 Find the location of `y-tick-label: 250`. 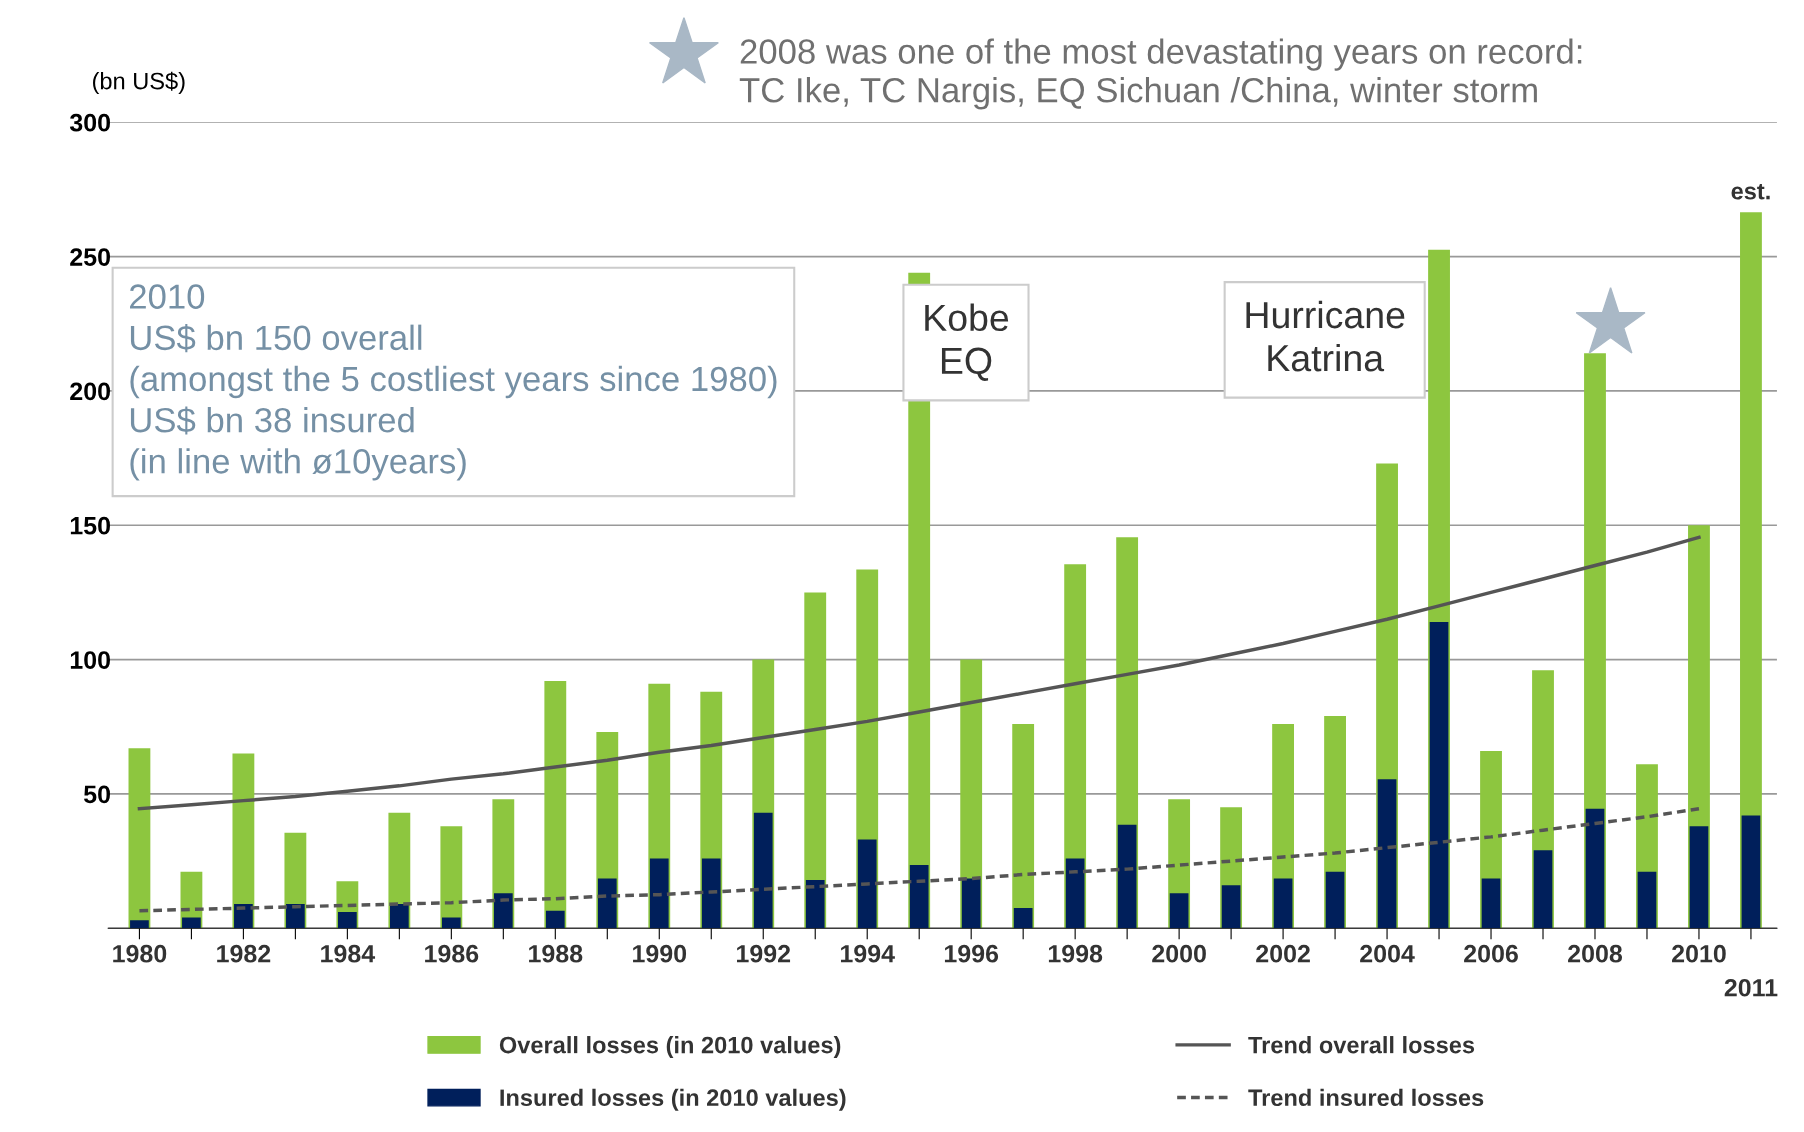

y-tick-label: 250 is located at coordinates (90, 257).